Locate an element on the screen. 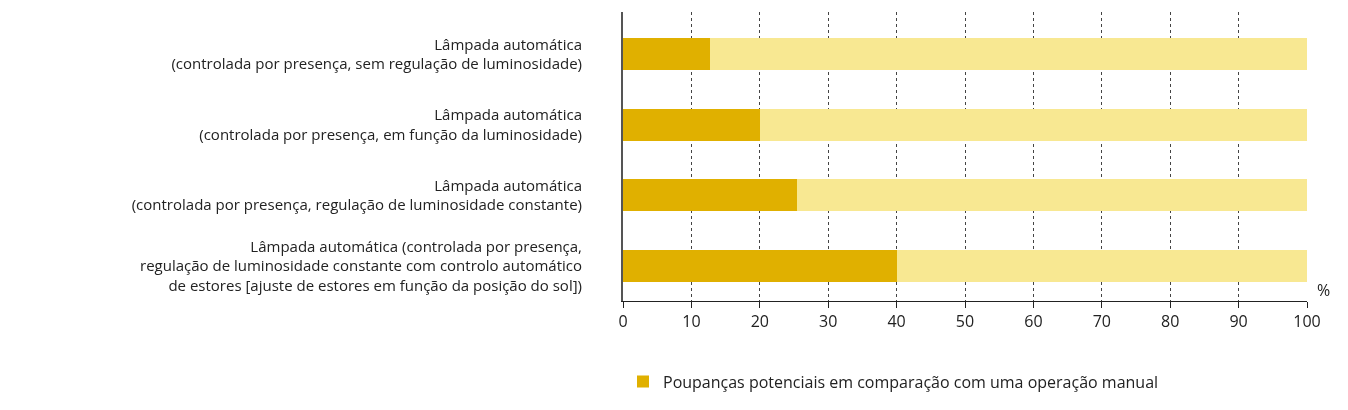 Image resolution: width=1348 pixels, height=410 pixels. x-tick-label: 60 is located at coordinates (1033, 321).